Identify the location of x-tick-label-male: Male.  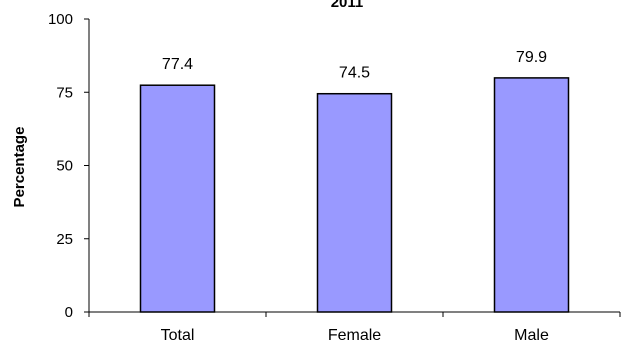
(531, 335).